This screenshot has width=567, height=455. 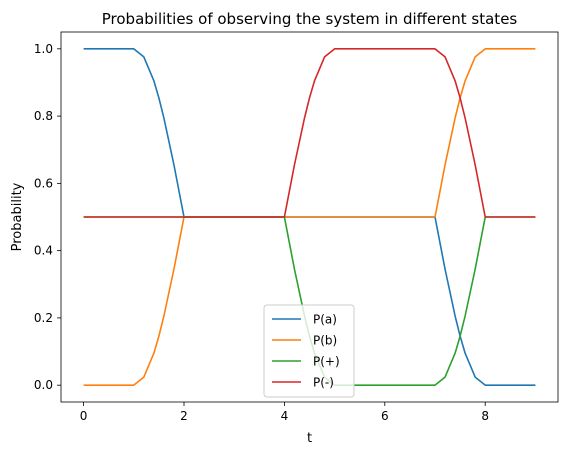 I want to click on x-tick-label: 6, so click(x=385, y=416).